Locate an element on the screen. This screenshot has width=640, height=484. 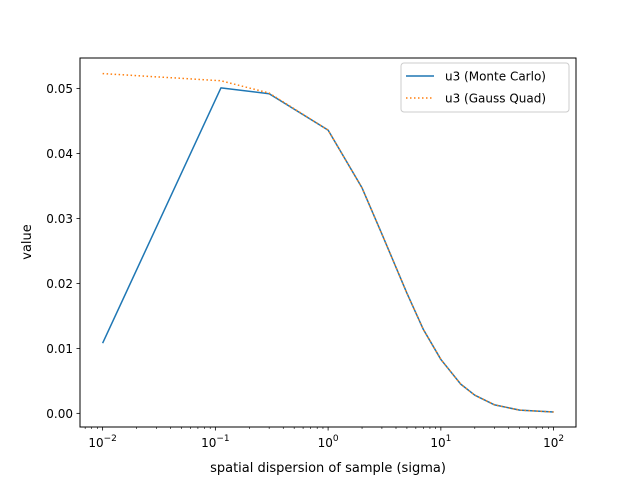
y-tick-label-5: 0.05 is located at coordinates (59, 89).